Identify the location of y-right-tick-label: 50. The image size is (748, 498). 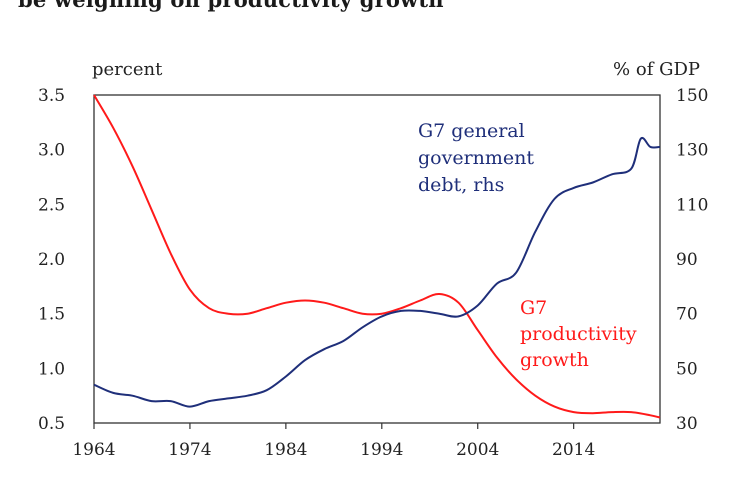
(687, 369).